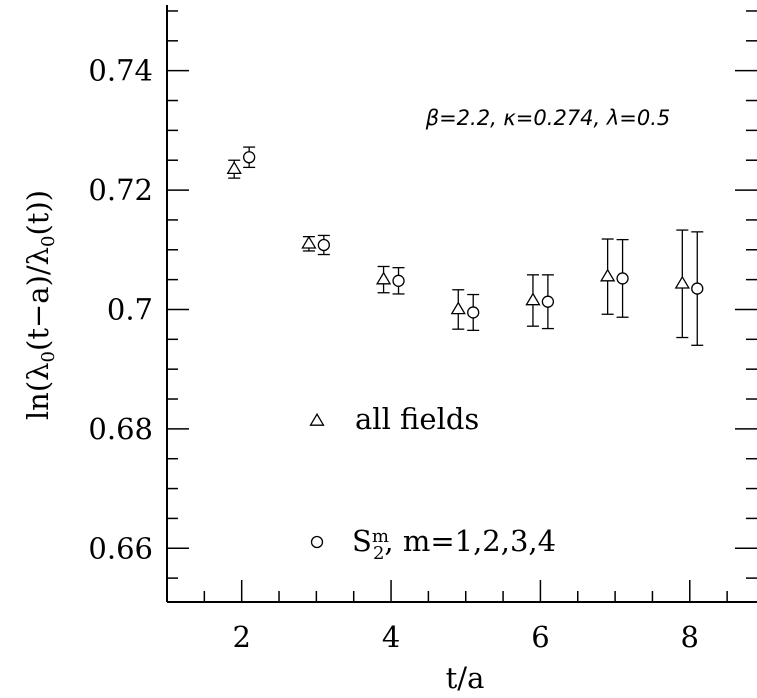 The width and height of the screenshot is (757, 698). I want to click on x-tick-label: 2, so click(241, 637).